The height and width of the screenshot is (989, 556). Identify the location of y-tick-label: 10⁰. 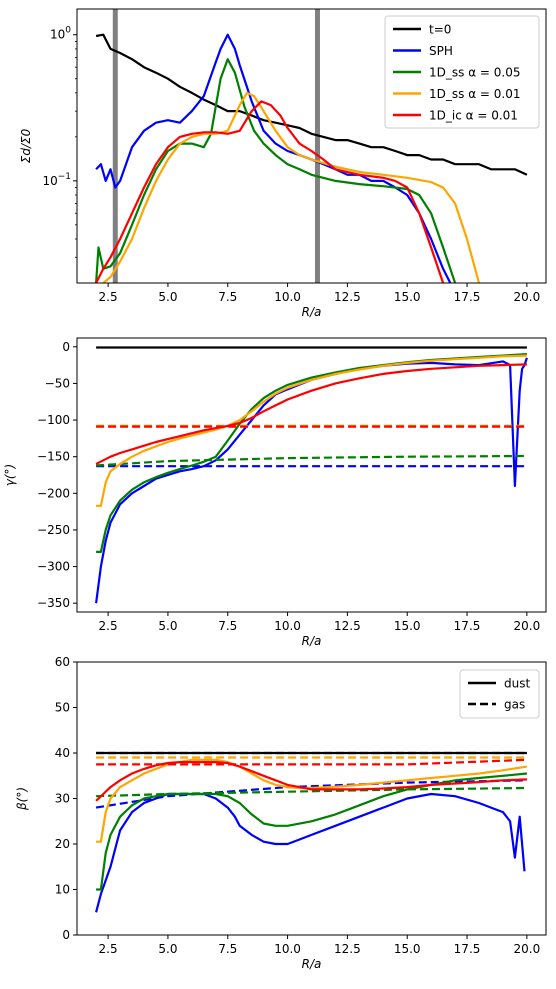
(60, 34).